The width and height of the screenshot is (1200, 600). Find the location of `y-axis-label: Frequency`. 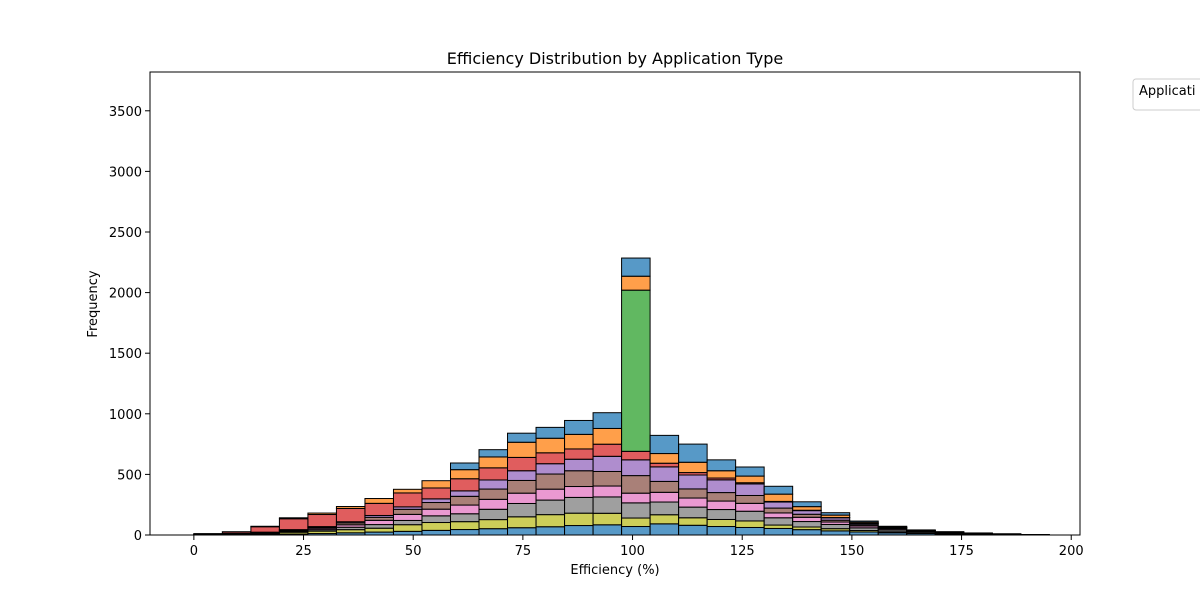

y-axis-label: Frequency is located at coordinates (93, 303).